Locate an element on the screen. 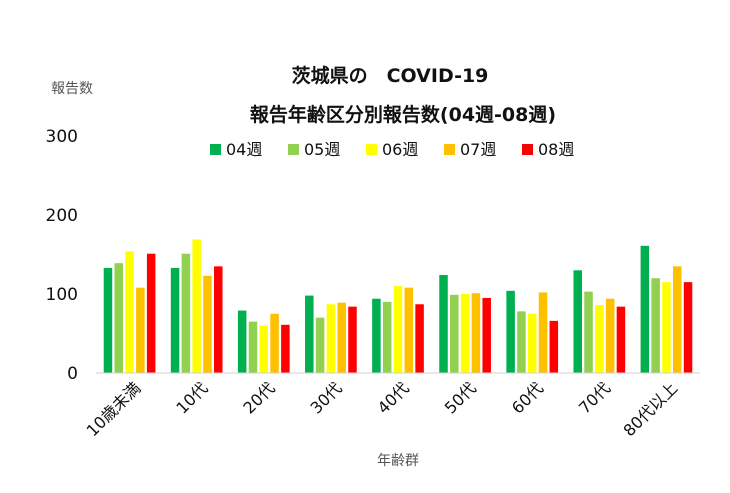 The image size is (730, 493). x-tick-label: 50代 is located at coordinates (460, 397).